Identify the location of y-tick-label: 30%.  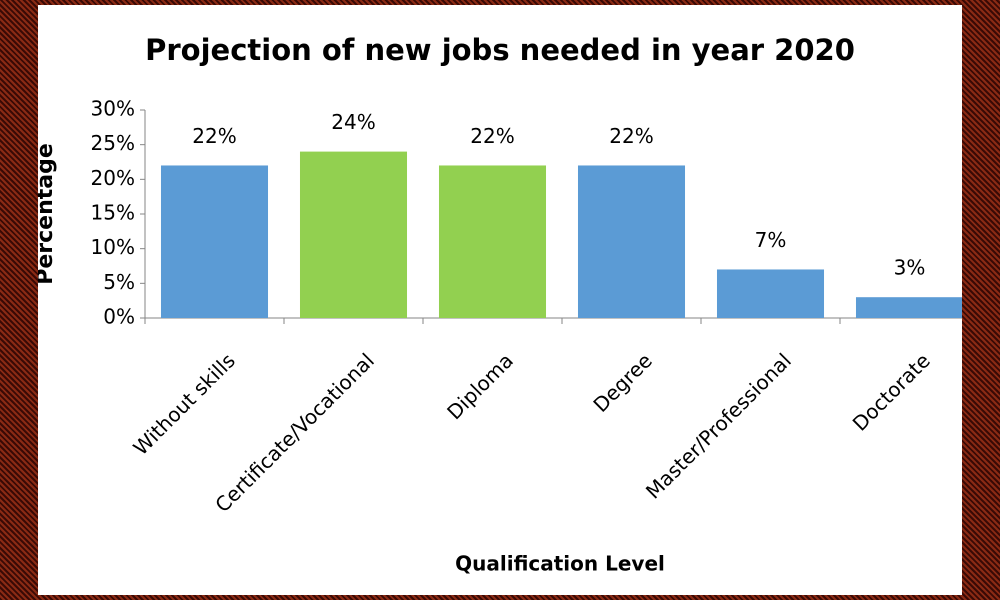
(113, 109).